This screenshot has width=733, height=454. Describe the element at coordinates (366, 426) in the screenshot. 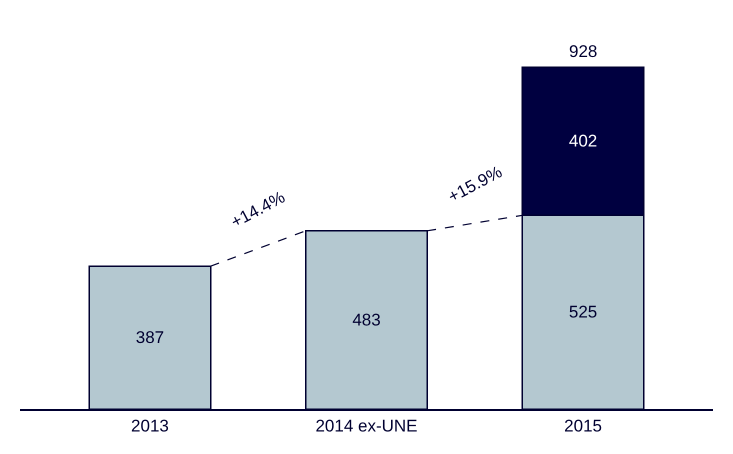

I see `x-tick-label: 2014 ex-UNE` at that location.